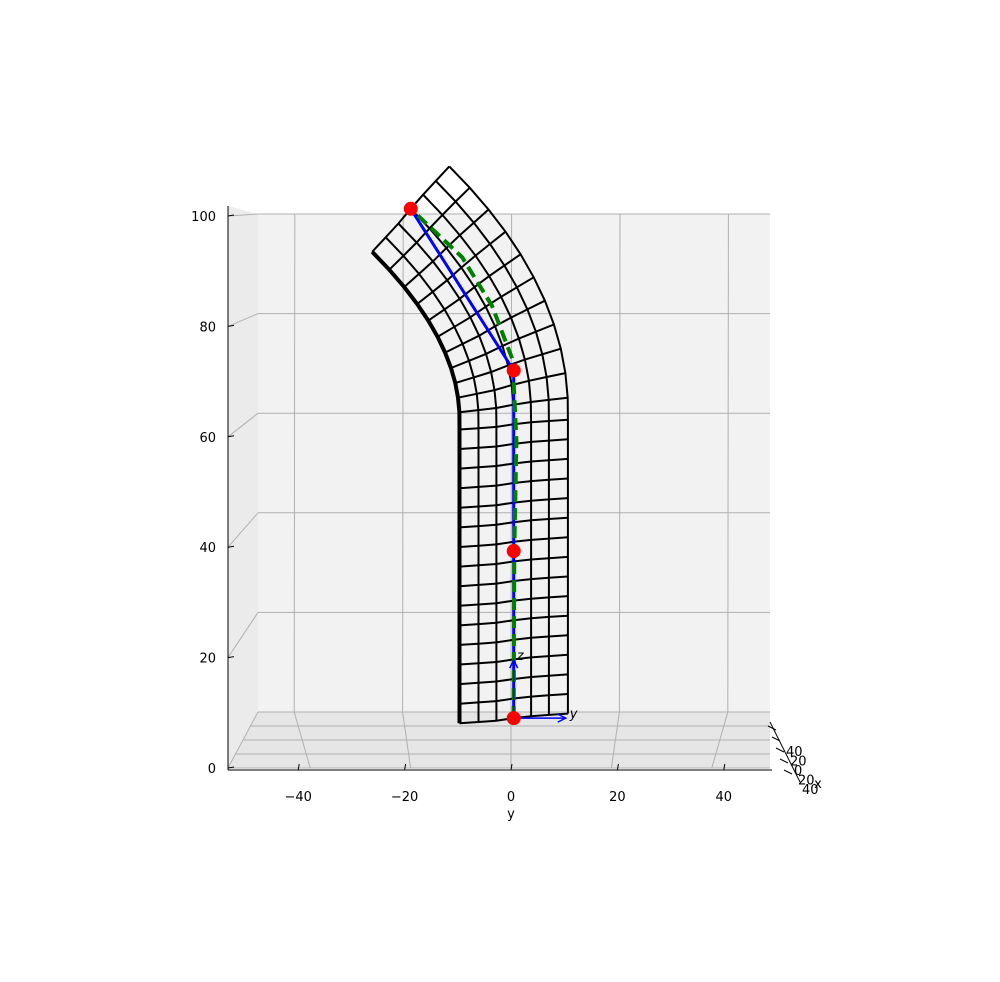 The width and height of the screenshot is (1000, 982). Describe the element at coordinates (207, 548) in the screenshot. I see `z-tick-label: 40` at that location.